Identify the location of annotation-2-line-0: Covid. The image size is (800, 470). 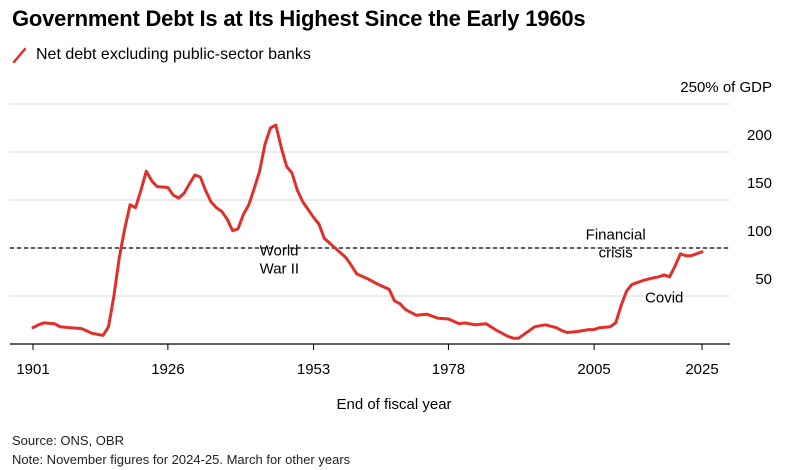
(664, 298).